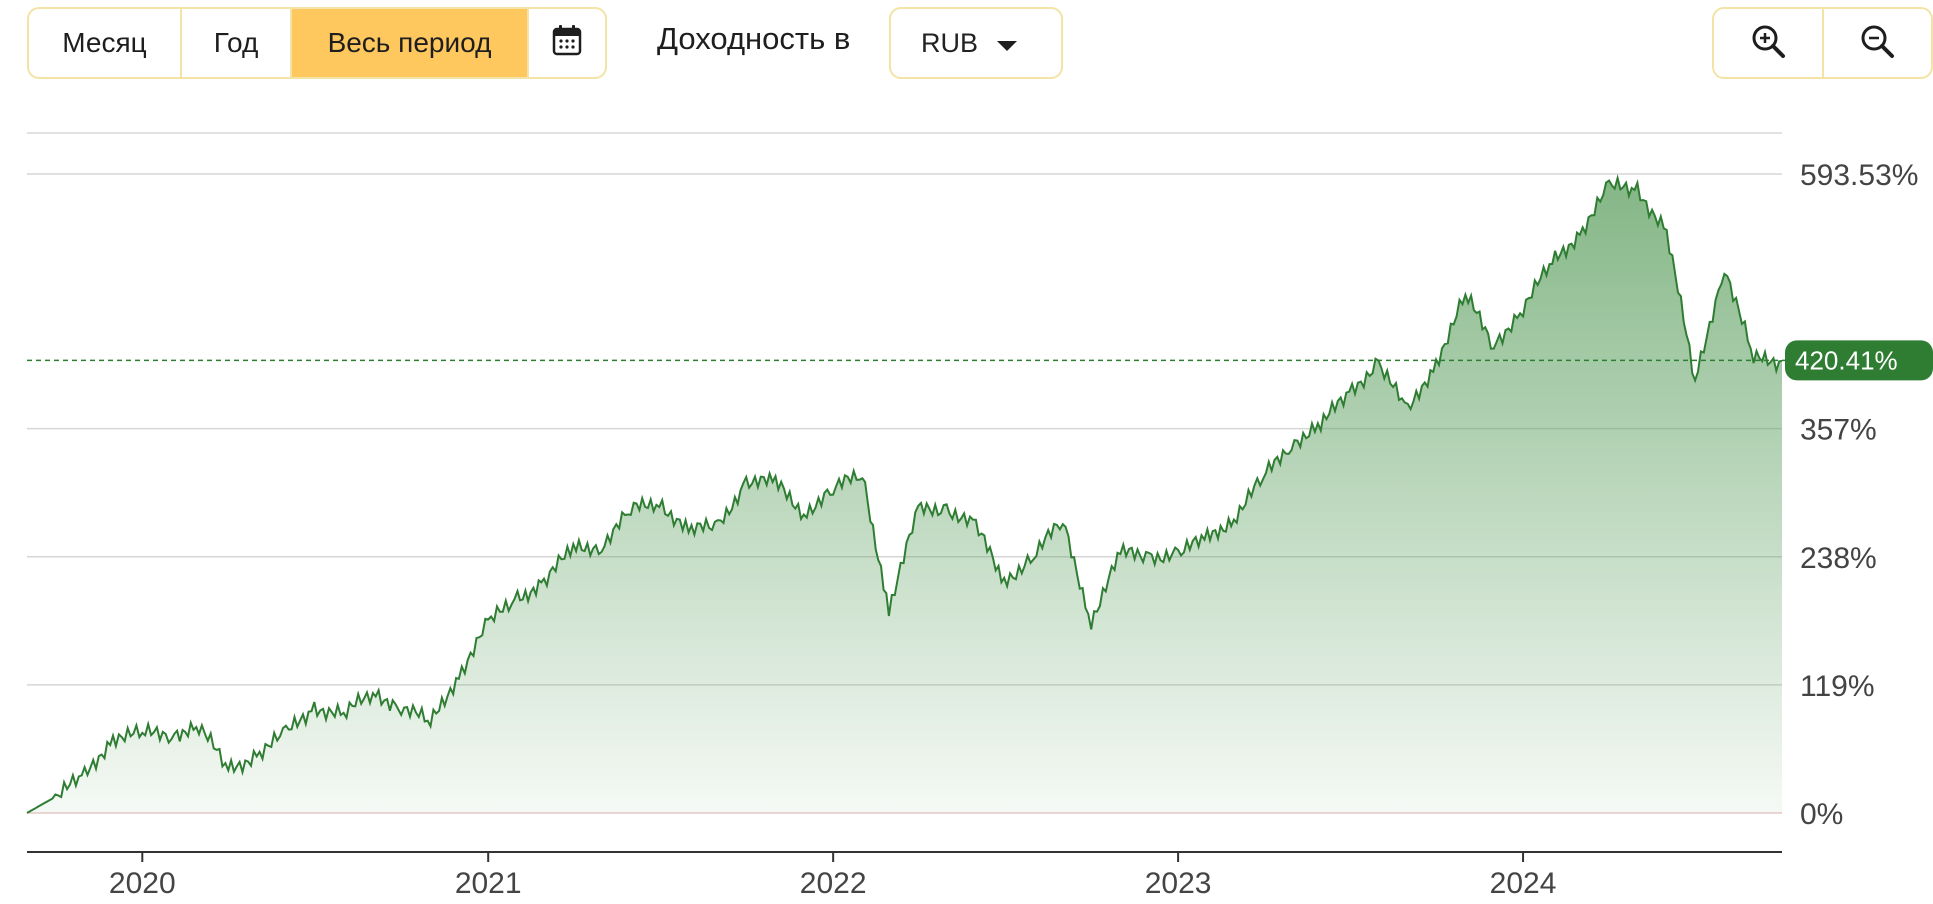  I want to click on calendar-icon, so click(567, 43).